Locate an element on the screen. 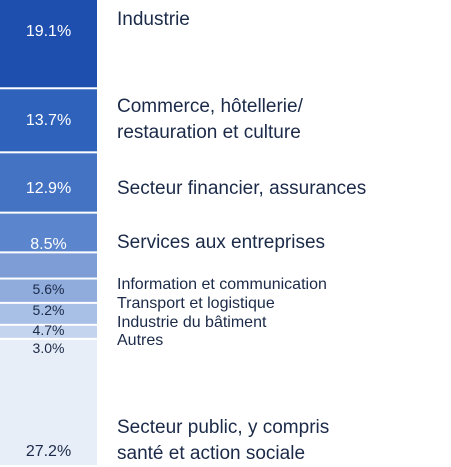 Image resolution: width=451 pixels, height=467 pixels. value-label: 12.9% is located at coordinates (48, 188).